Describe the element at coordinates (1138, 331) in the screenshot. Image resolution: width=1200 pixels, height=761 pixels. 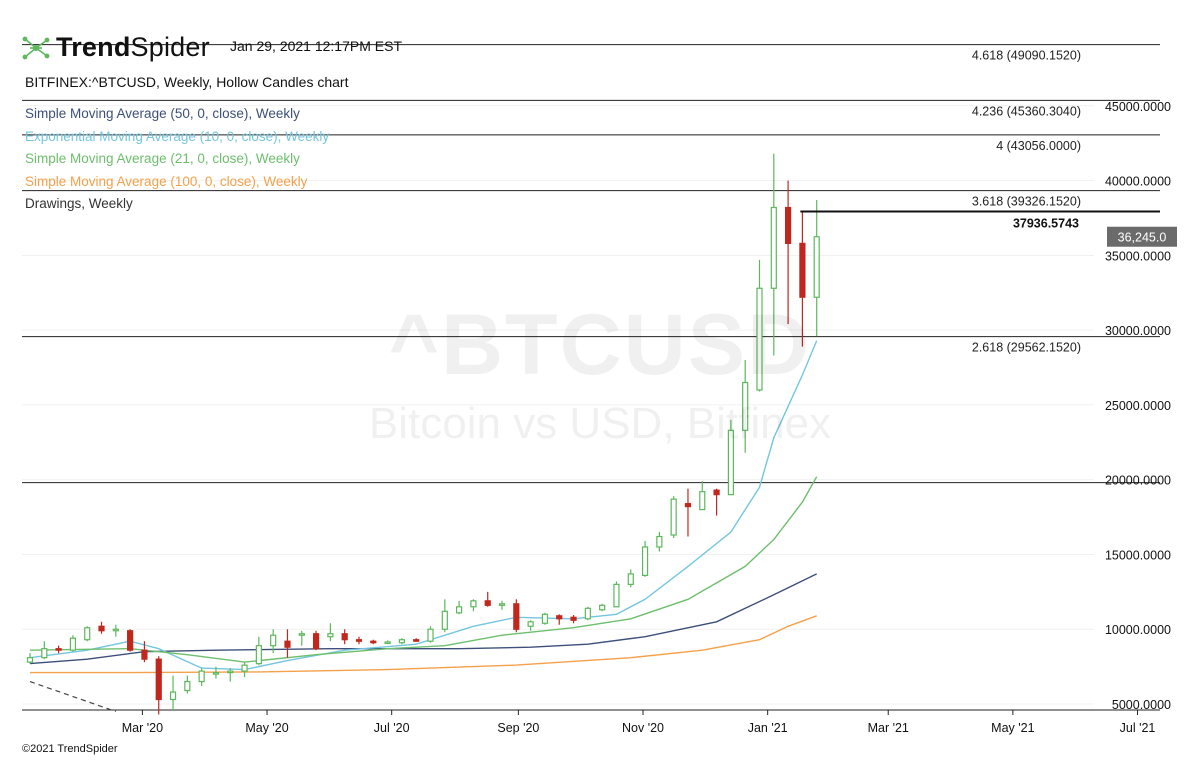
I see `y-tick-label: 30000.0000` at that location.